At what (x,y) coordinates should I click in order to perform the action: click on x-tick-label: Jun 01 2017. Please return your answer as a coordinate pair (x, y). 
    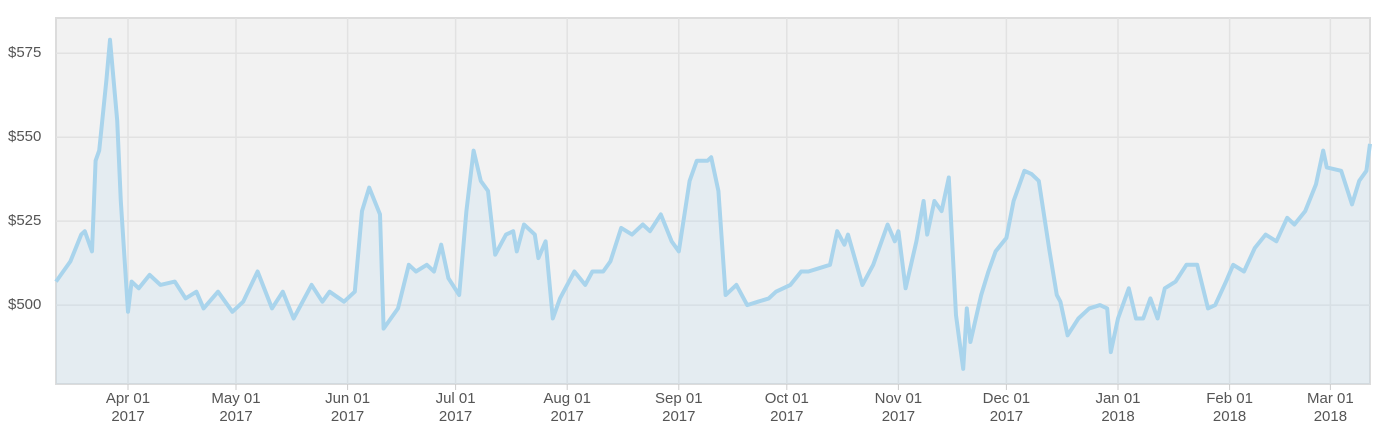
    Looking at the image, I should click on (347, 407).